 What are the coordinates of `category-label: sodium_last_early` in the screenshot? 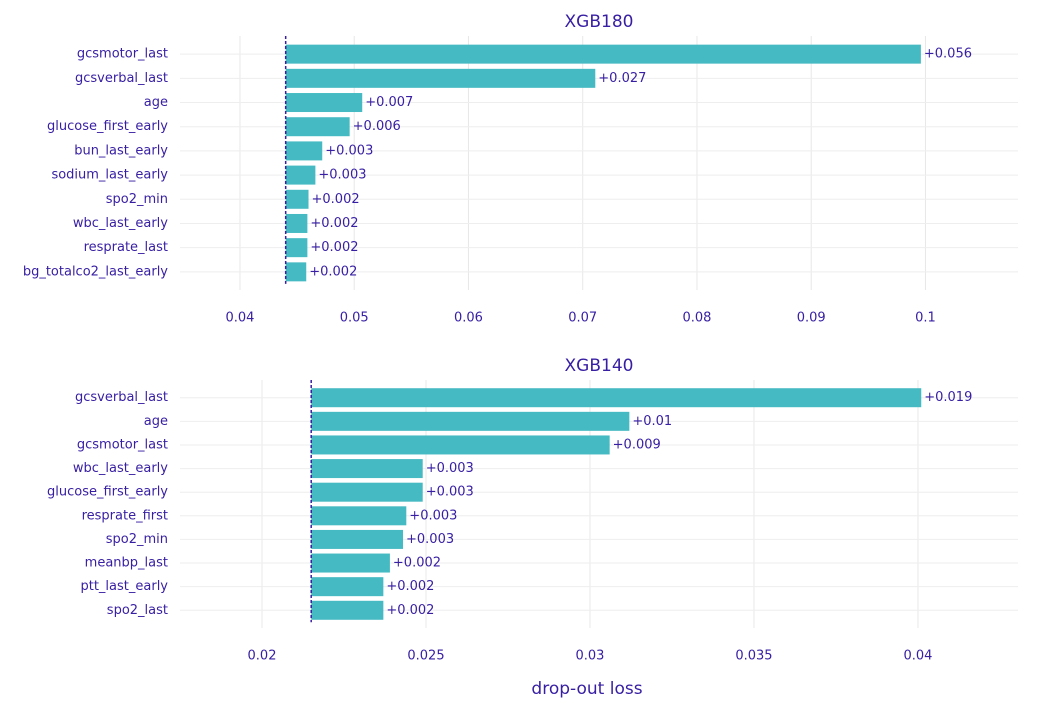 It's located at (109, 175).